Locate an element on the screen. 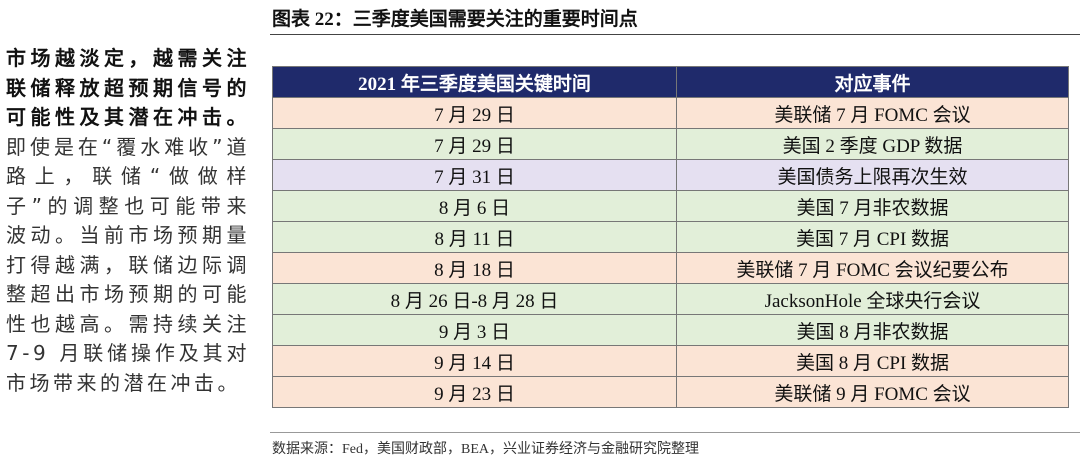 The width and height of the screenshot is (1080, 459). table-row: 9 月 3 日美国 8 月非农数据 is located at coordinates (670, 330).